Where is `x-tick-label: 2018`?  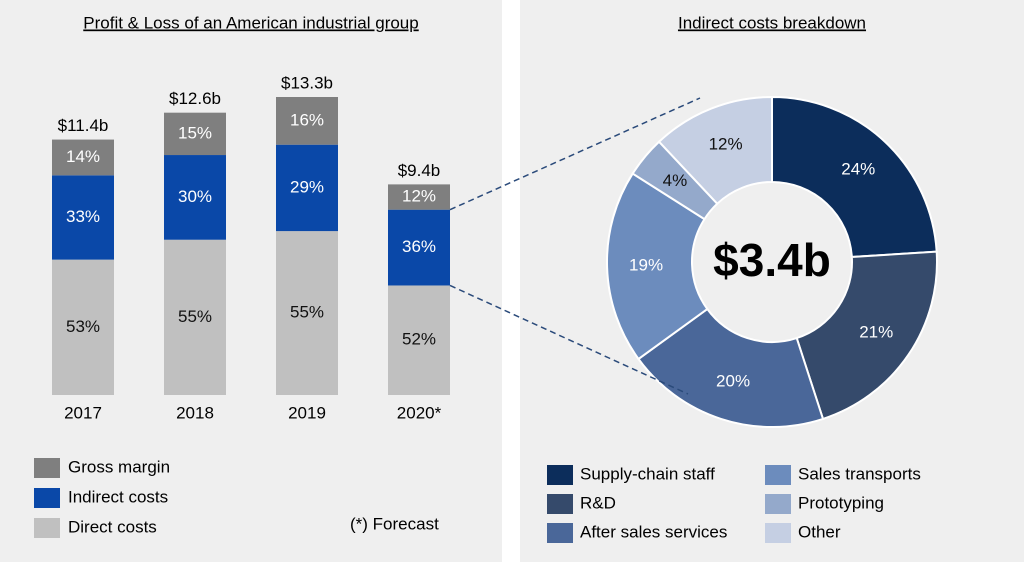 x-tick-label: 2018 is located at coordinates (195, 412).